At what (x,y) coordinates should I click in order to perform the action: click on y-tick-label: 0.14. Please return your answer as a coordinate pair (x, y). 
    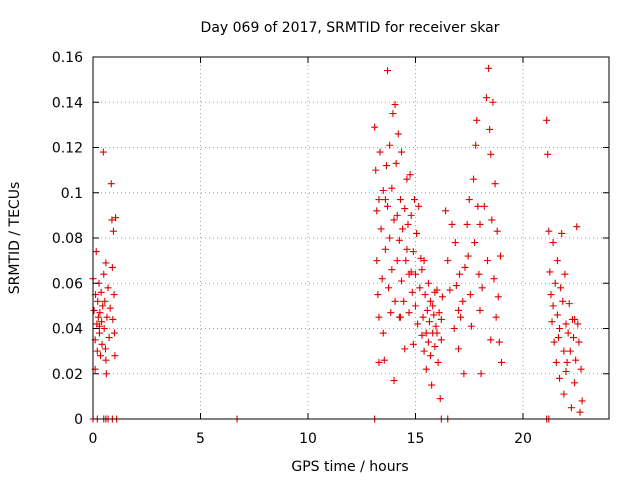
    Looking at the image, I should click on (67, 103).